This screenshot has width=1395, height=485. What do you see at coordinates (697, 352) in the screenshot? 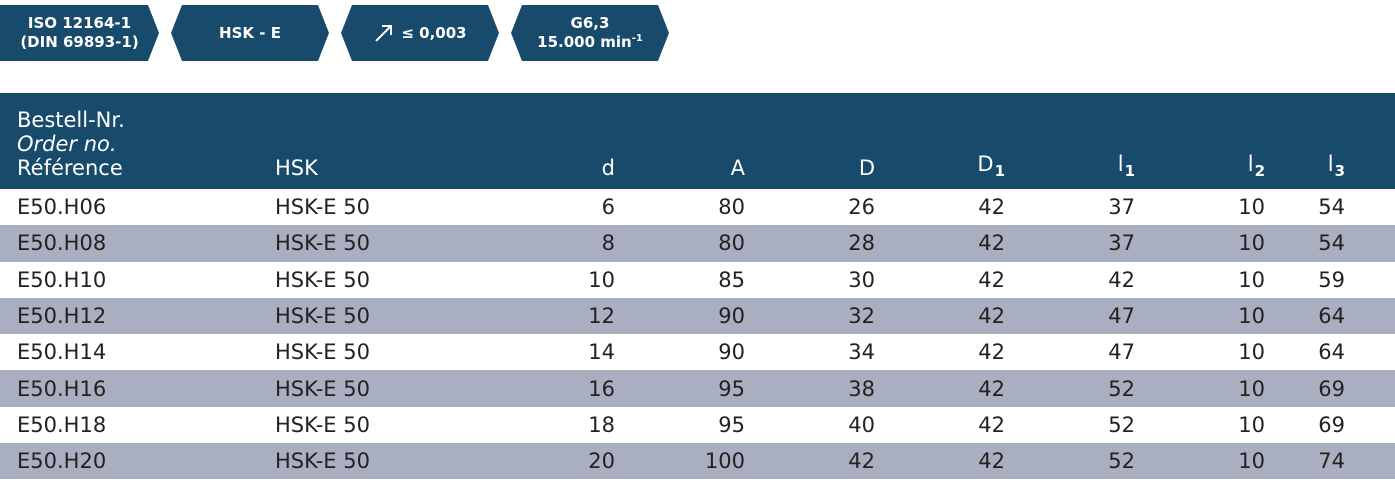
I see `table-row: E50.H14 HSK-E 50 14 90 34 42 47 10 64` at bounding box center [697, 352].